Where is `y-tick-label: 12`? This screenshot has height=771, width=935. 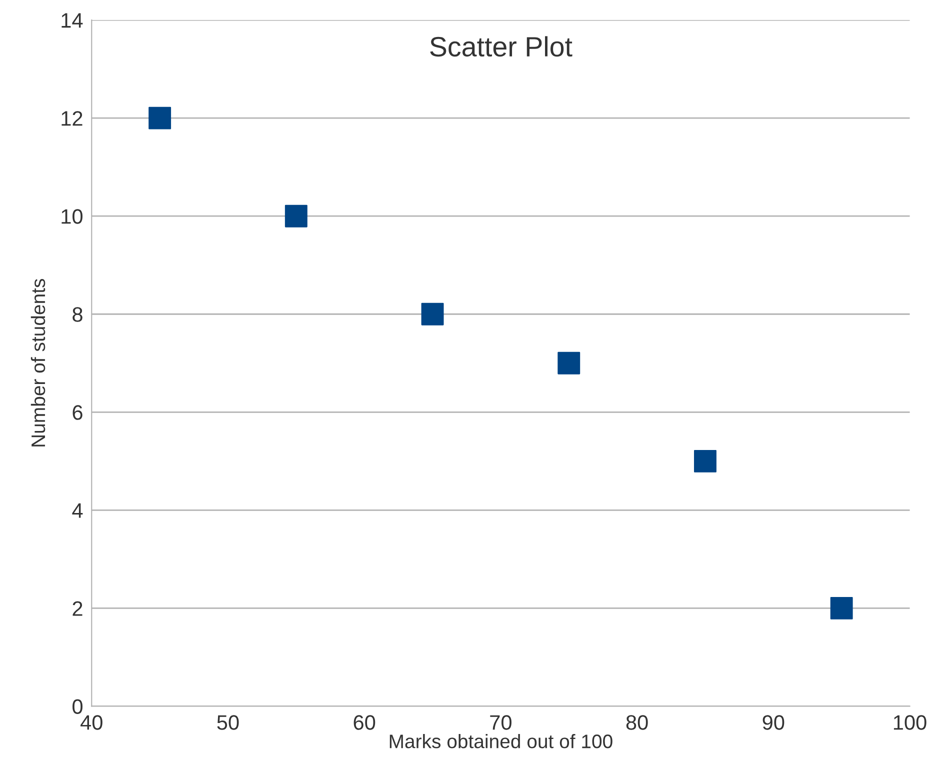
y-tick-label: 12 is located at coordinates (72, 118).